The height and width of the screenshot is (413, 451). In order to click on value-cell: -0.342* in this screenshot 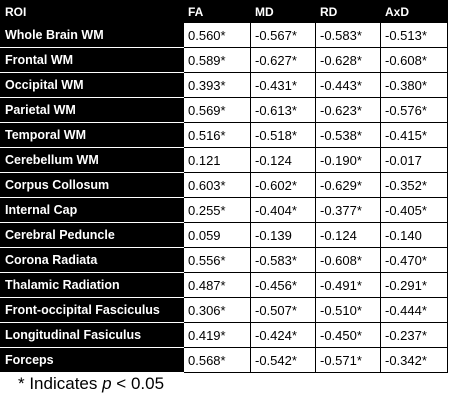, I will do `click(414, 360)`.